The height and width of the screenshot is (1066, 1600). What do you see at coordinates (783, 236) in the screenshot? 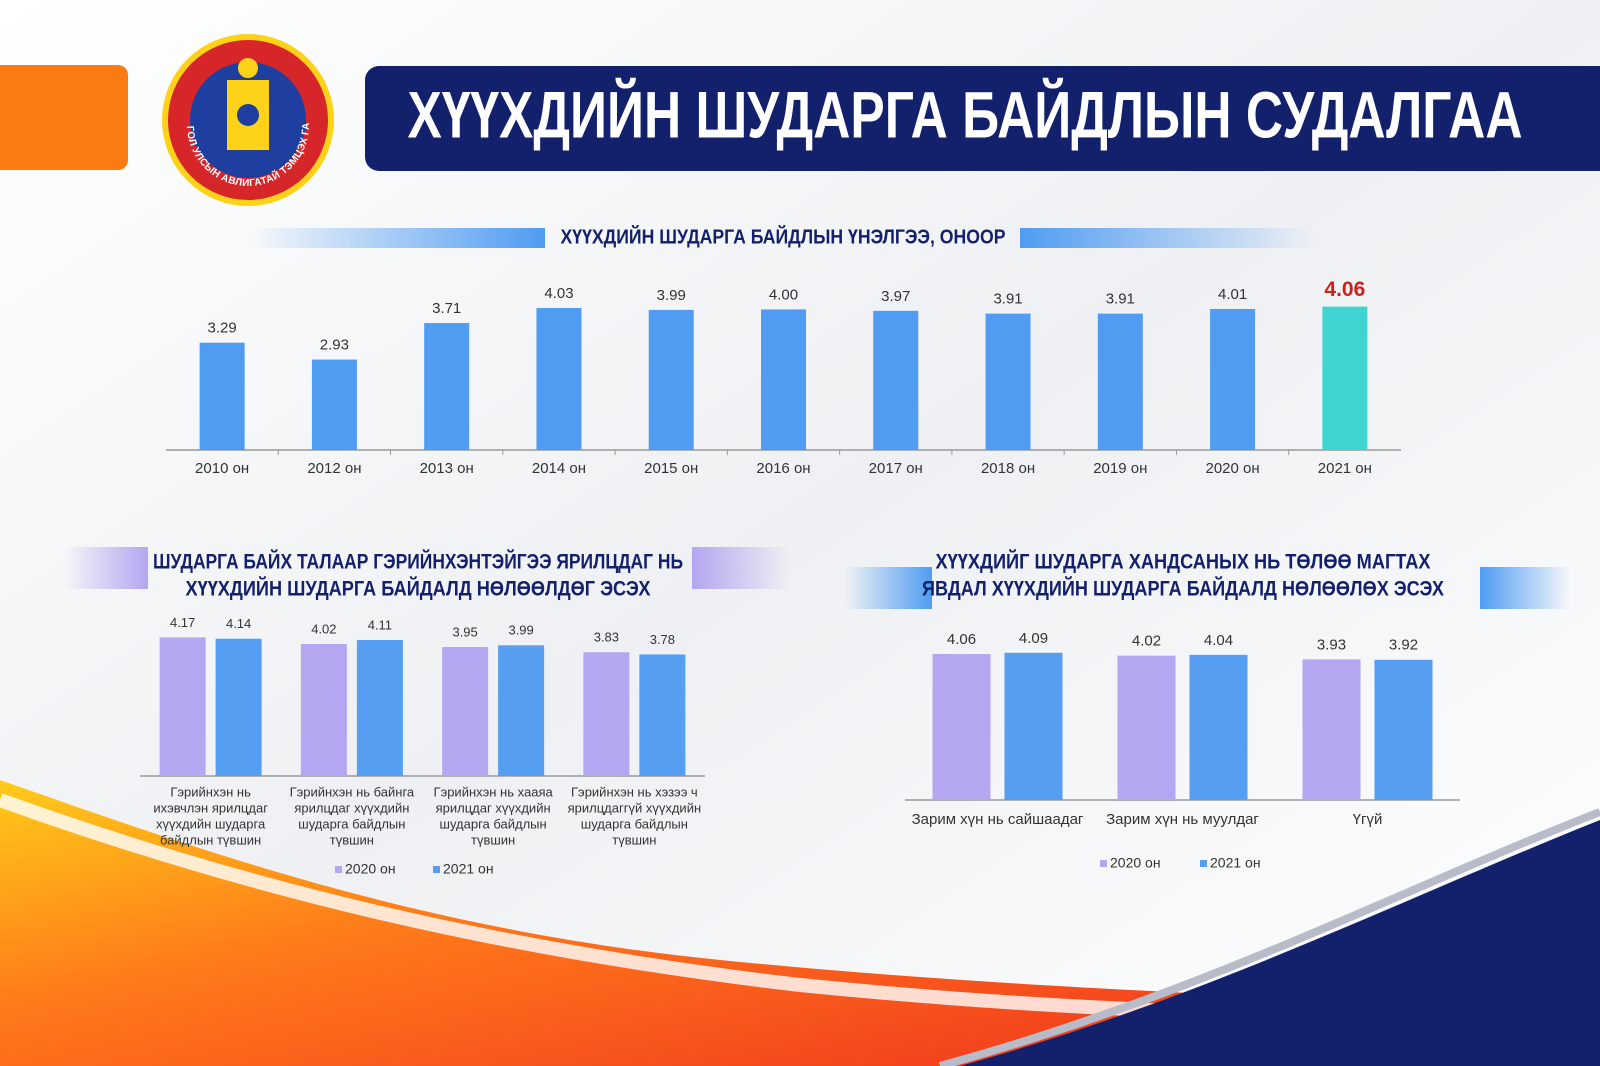
I see `chart-title: ХҮҮХДИЙН ШУДАРГА БАЙДЛЫН ҮНЭЛГЭЭ, ОНООР` at bounding box center [783, 236].